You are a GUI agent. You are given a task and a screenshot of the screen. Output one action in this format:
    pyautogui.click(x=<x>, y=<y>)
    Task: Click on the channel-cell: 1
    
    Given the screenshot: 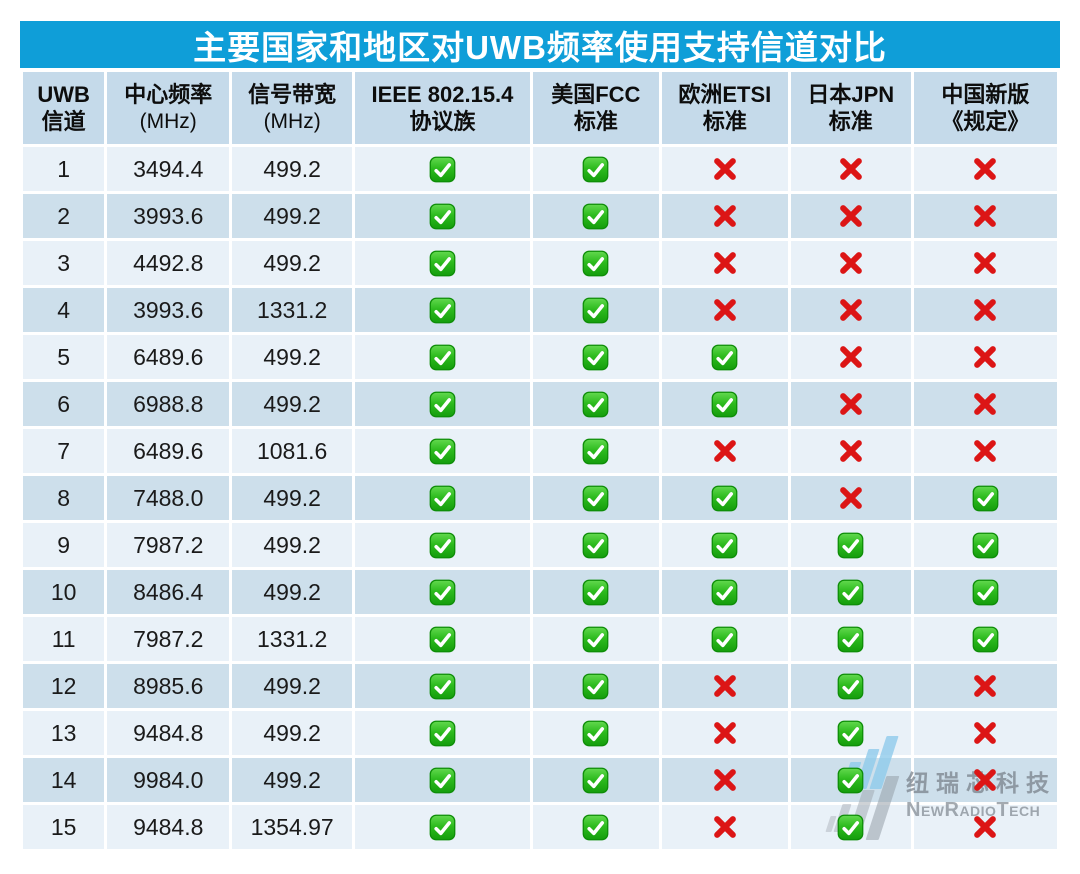 What is the action you would take?
    pyautogui.click(x=64, y=169)
    